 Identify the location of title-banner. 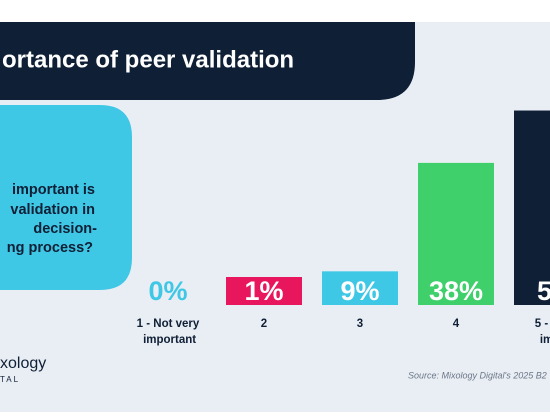
(207, 61).